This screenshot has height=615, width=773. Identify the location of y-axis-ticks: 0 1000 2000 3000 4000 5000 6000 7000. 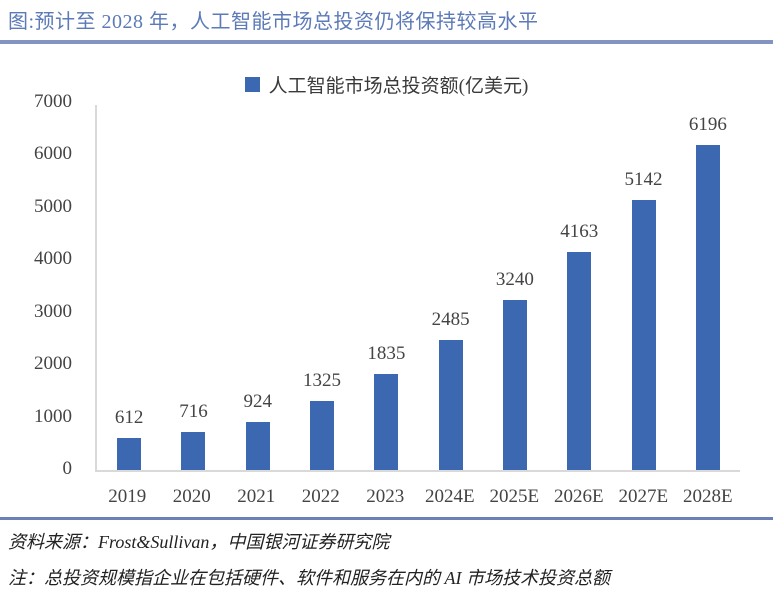
(36, 285).